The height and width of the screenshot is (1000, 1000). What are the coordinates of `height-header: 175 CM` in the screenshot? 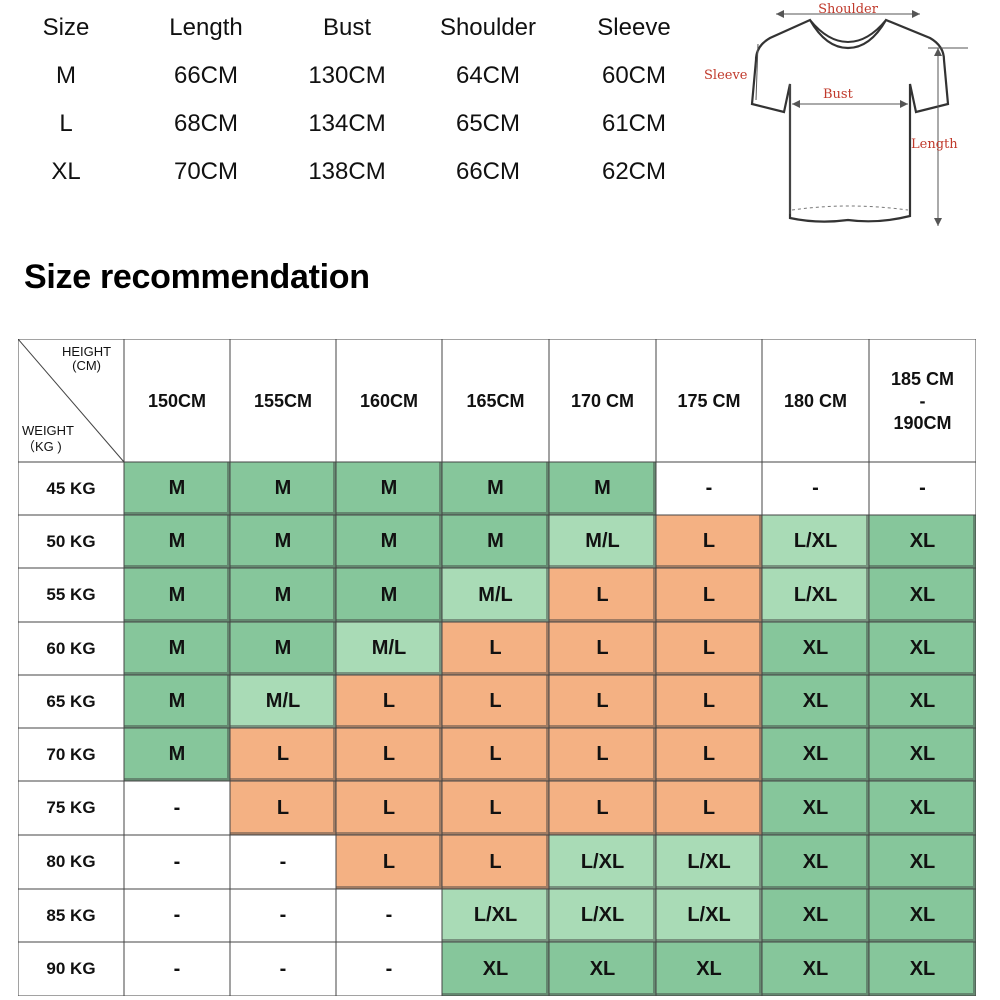 It's located at (709, 400).